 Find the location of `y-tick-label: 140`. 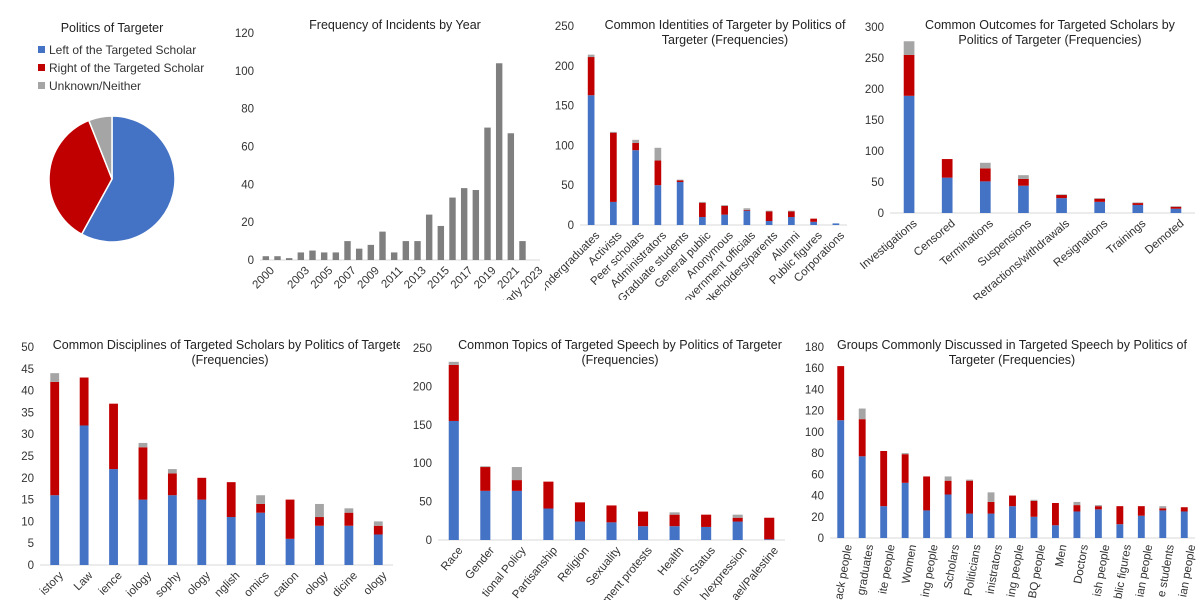

y-tick-label: 140 is located at coordinates (814, 390).